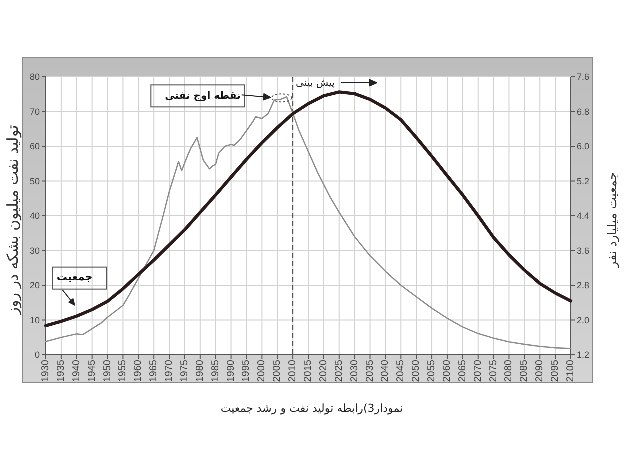 The width and height of the screenshot is (640, 454). What do you see at coordinates (386, 371) in the screenshot?
I see `x-tick-label: 2040` at bounding box center [386, 371].